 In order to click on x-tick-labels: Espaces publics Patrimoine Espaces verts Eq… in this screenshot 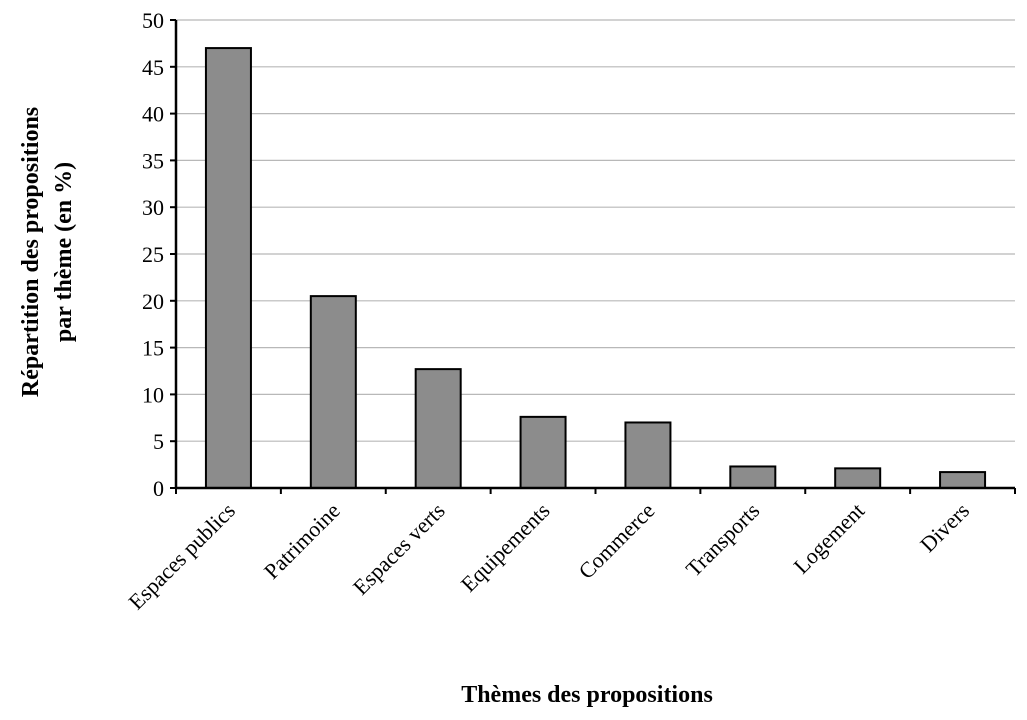, I will do `click(548, 556)`.